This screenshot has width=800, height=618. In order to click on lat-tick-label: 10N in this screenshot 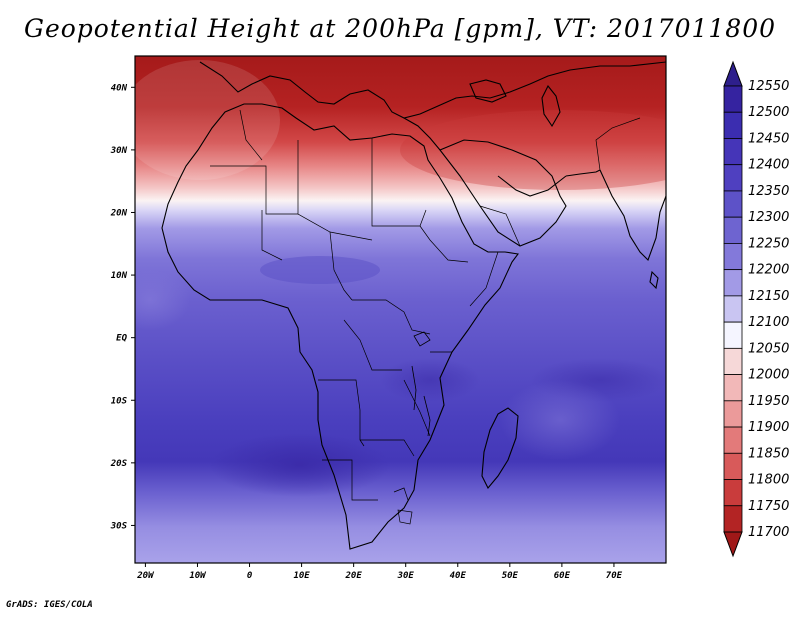, I will do `click(119, 276)`.